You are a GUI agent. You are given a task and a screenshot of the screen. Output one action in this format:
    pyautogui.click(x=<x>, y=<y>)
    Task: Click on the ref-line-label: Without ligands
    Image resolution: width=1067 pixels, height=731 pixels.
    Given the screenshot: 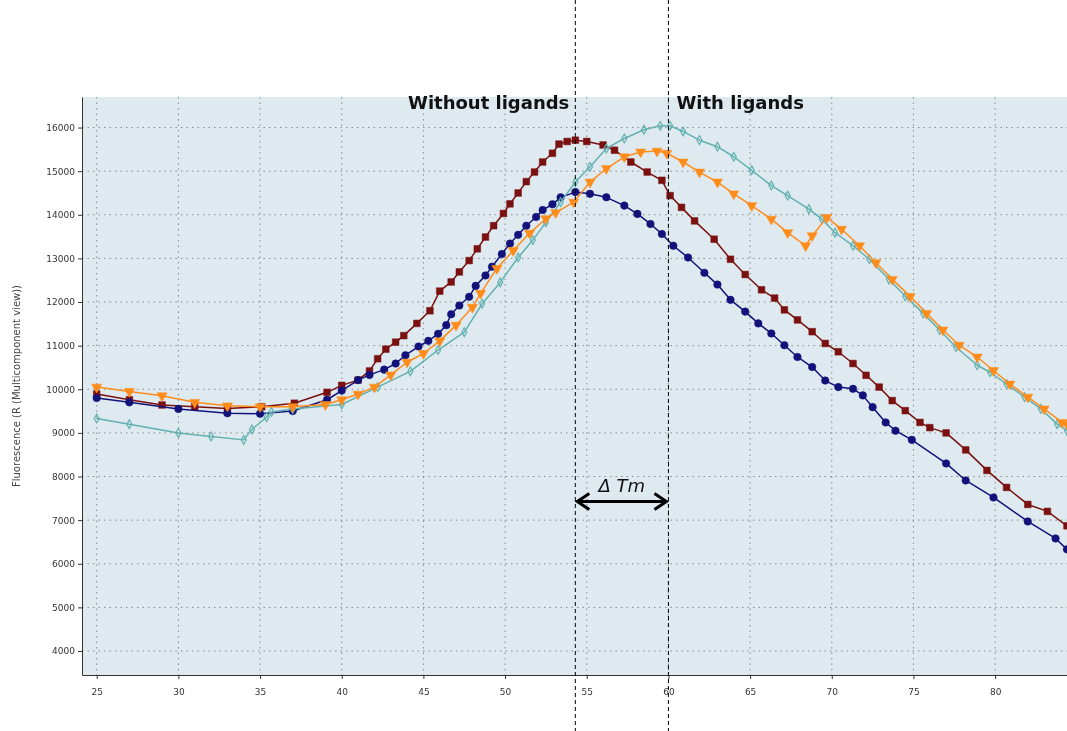 What is the action you would take?
    pyautogui.click(x=489, y=102)
    